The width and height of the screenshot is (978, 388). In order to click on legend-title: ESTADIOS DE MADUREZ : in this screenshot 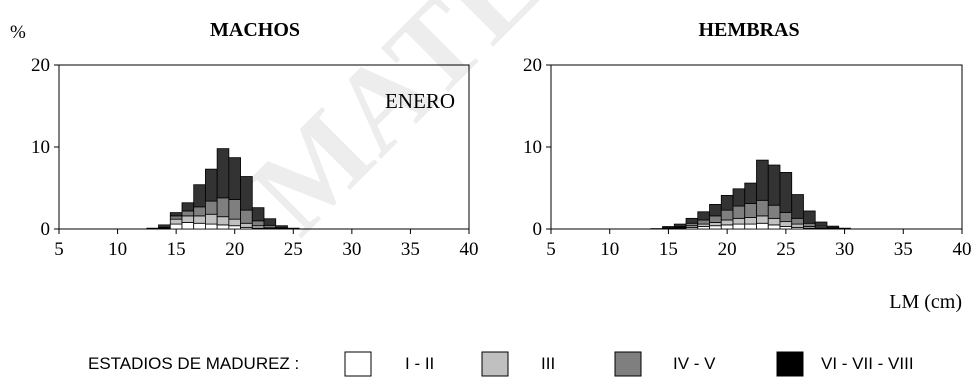, I will do `click(193, 363)`.